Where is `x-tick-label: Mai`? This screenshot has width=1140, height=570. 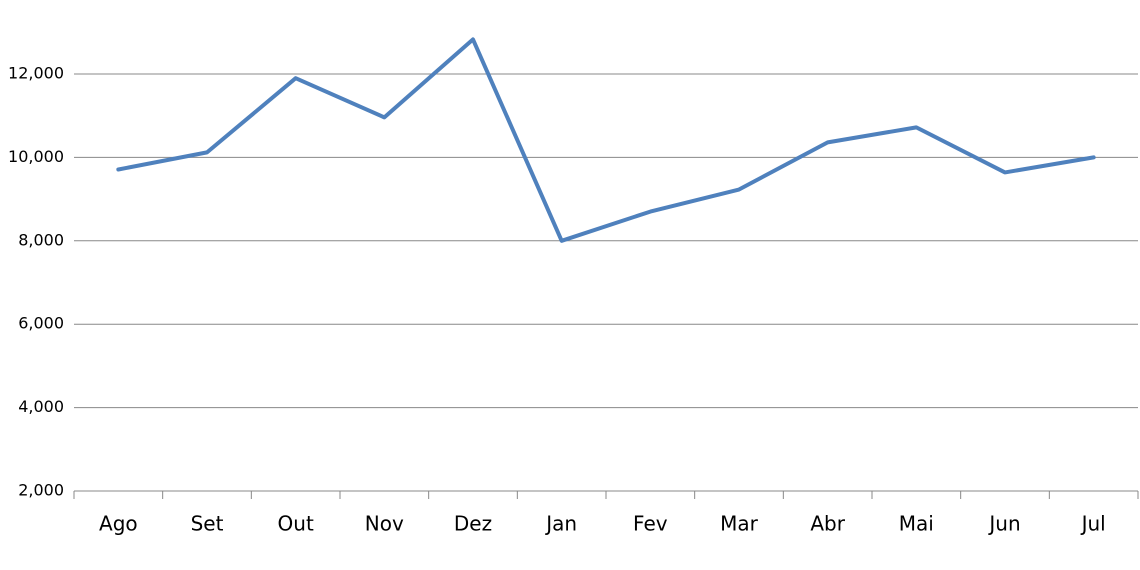
x-tick-label: Mai is located at coordinates (916, 524).